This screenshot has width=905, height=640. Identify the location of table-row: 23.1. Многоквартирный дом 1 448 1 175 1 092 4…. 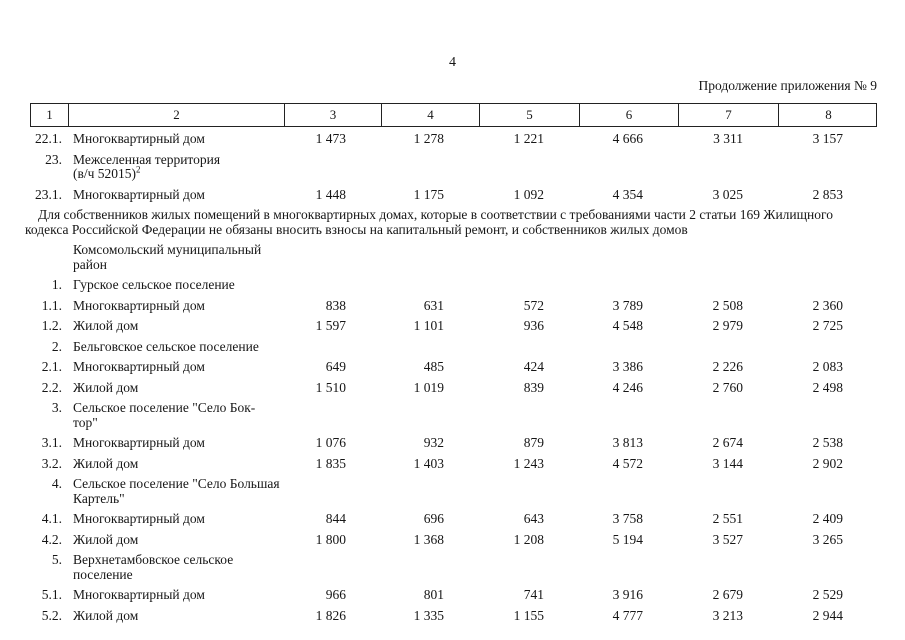
(467, 194).